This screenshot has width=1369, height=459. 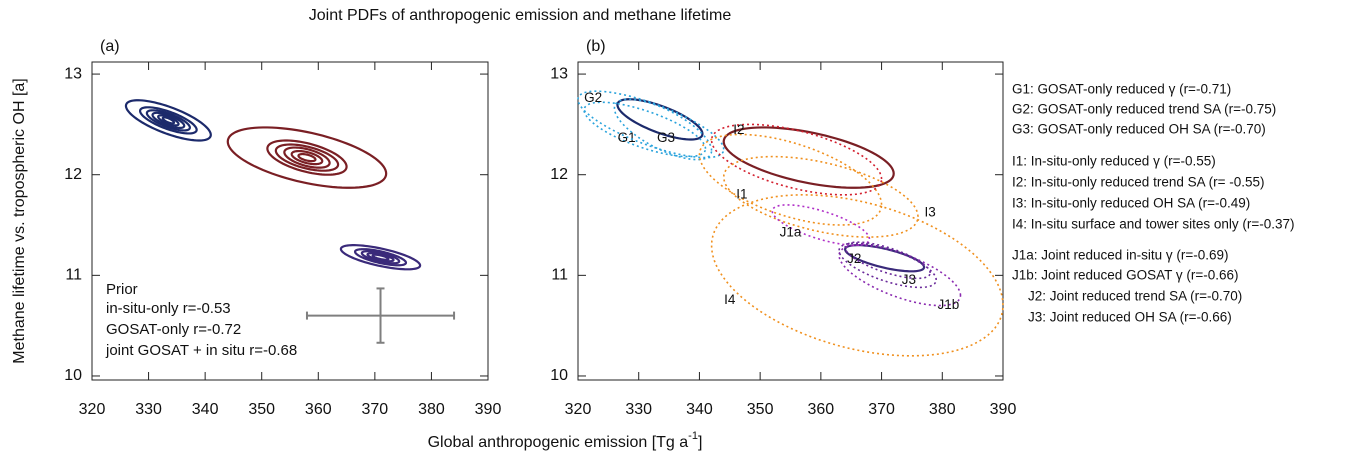 What do you see at coordinates (1120, 255) in the screenshot?
I see `legend-entry: J1a: Joint reduced in-situ γ (r=-0.69)` at bounding box center [1120, 255].